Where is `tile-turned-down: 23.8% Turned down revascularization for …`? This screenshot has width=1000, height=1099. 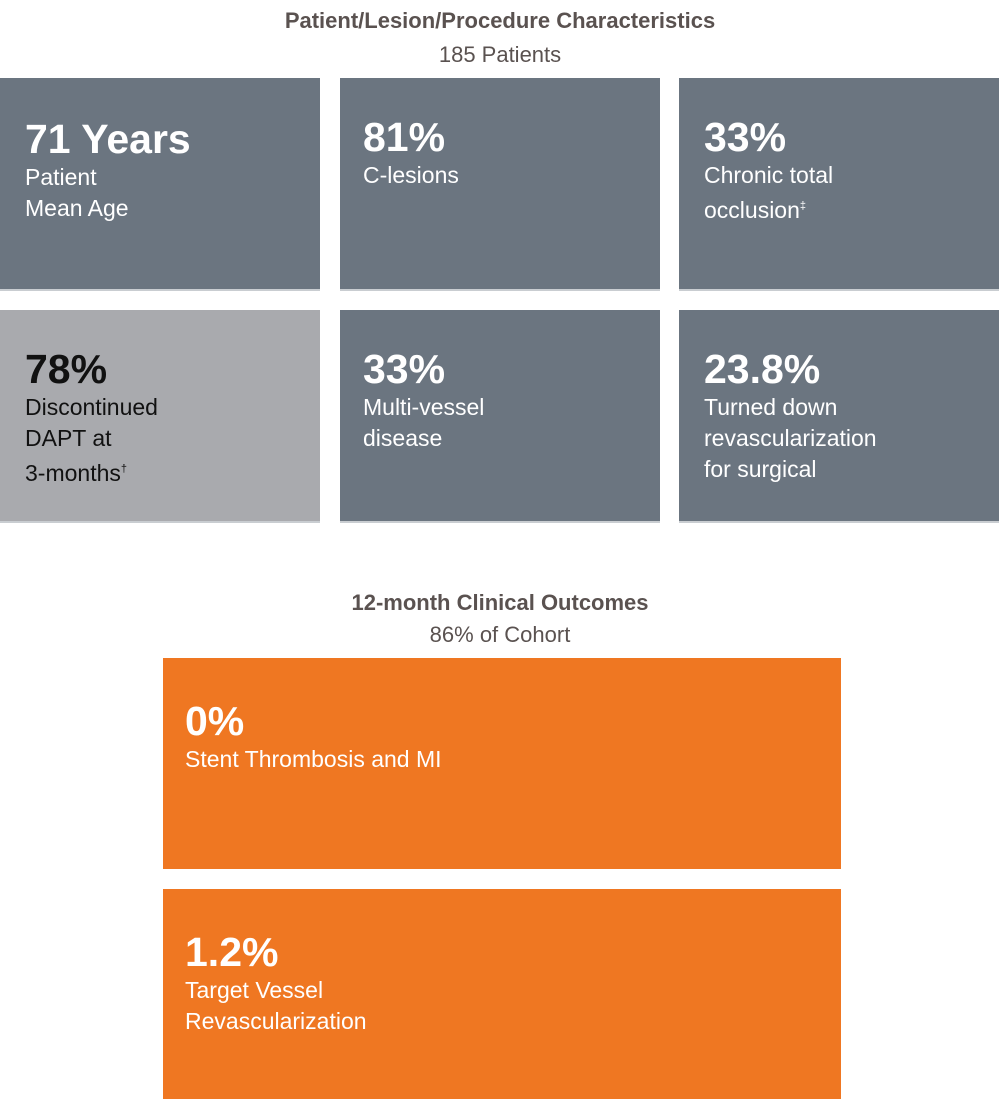
tile-turned-down: 23.8% Turned down revascularization for … is located at coordinates (839, 416).